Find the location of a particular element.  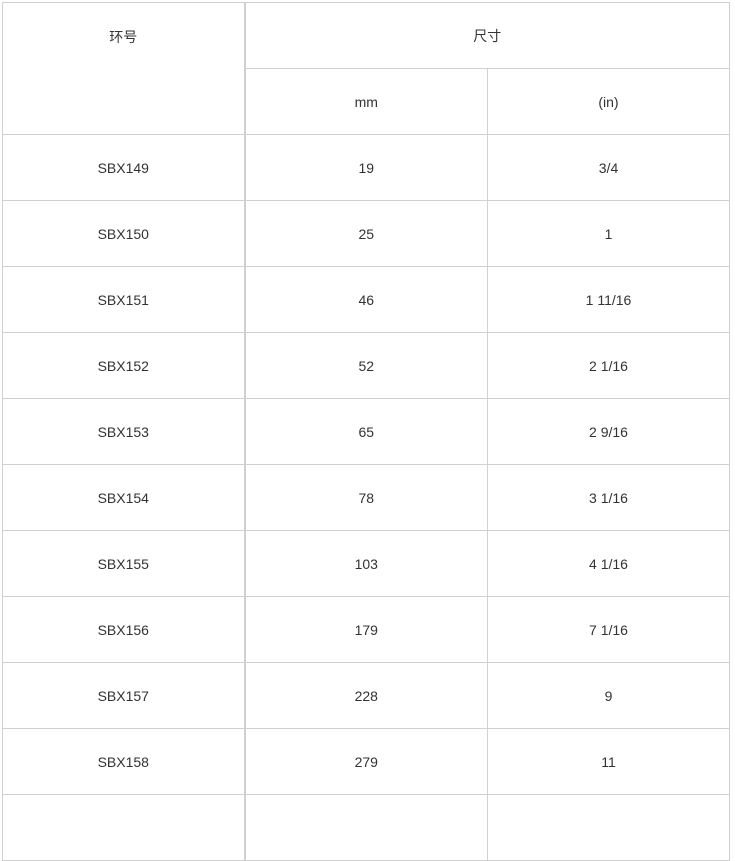

ring-cell: SBX154 is located at coordinates (124, 497).